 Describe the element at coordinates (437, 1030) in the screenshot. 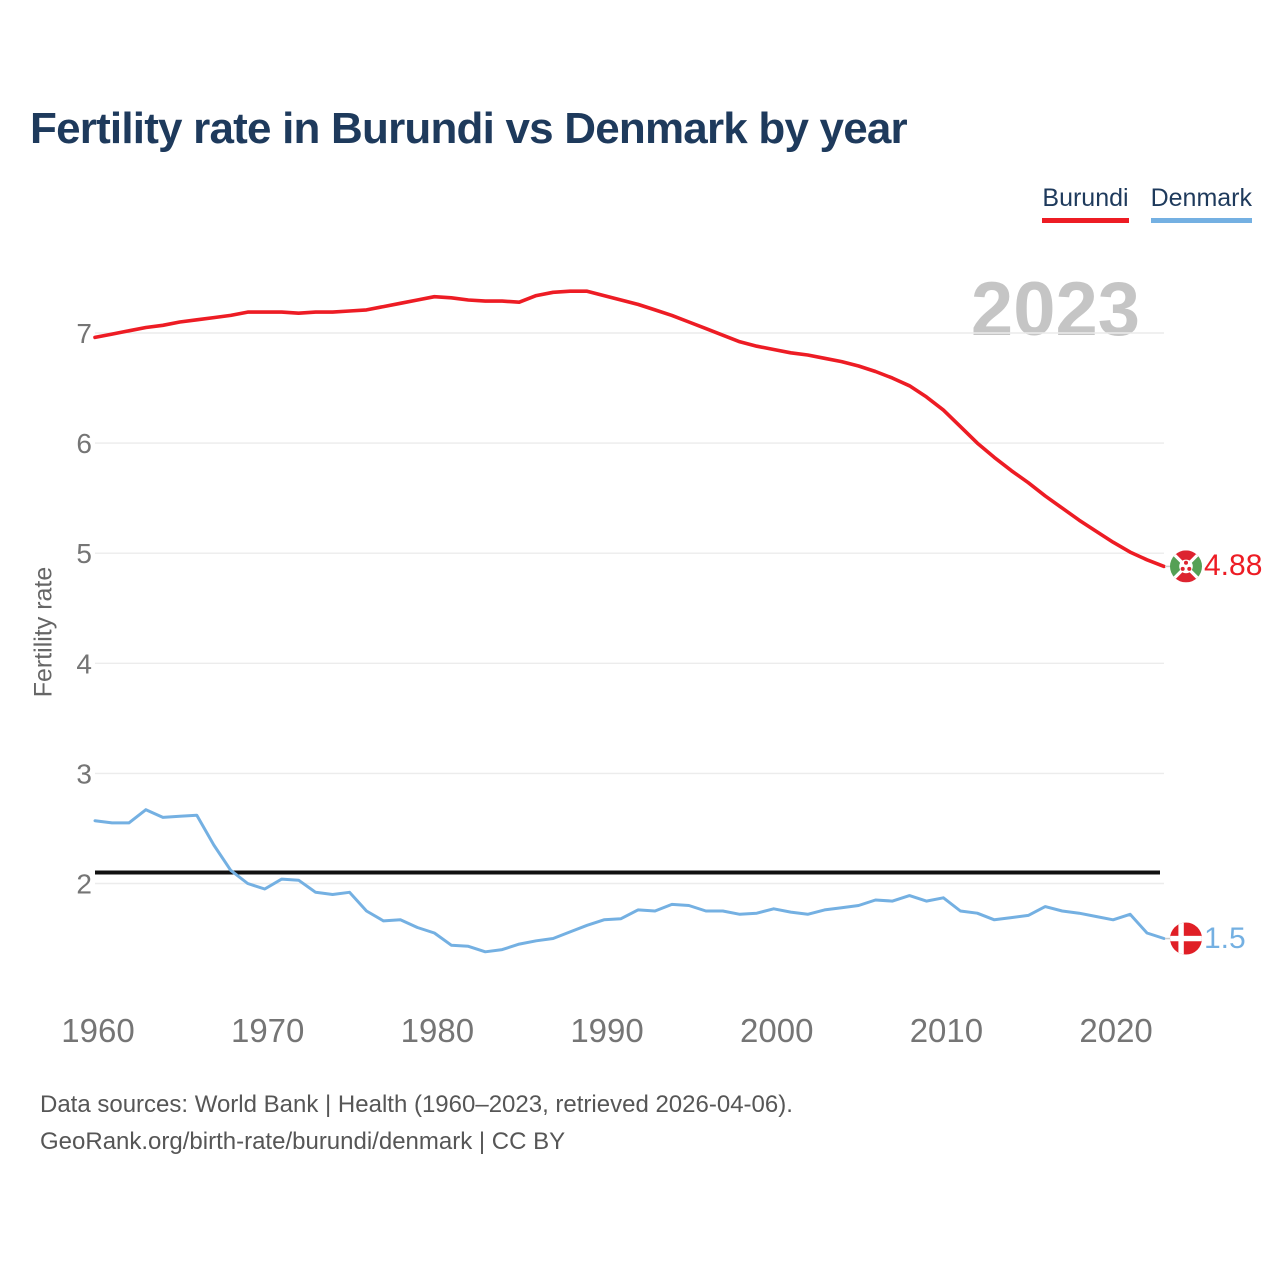

I see `x-tick-label-1980: 1980` at that location.